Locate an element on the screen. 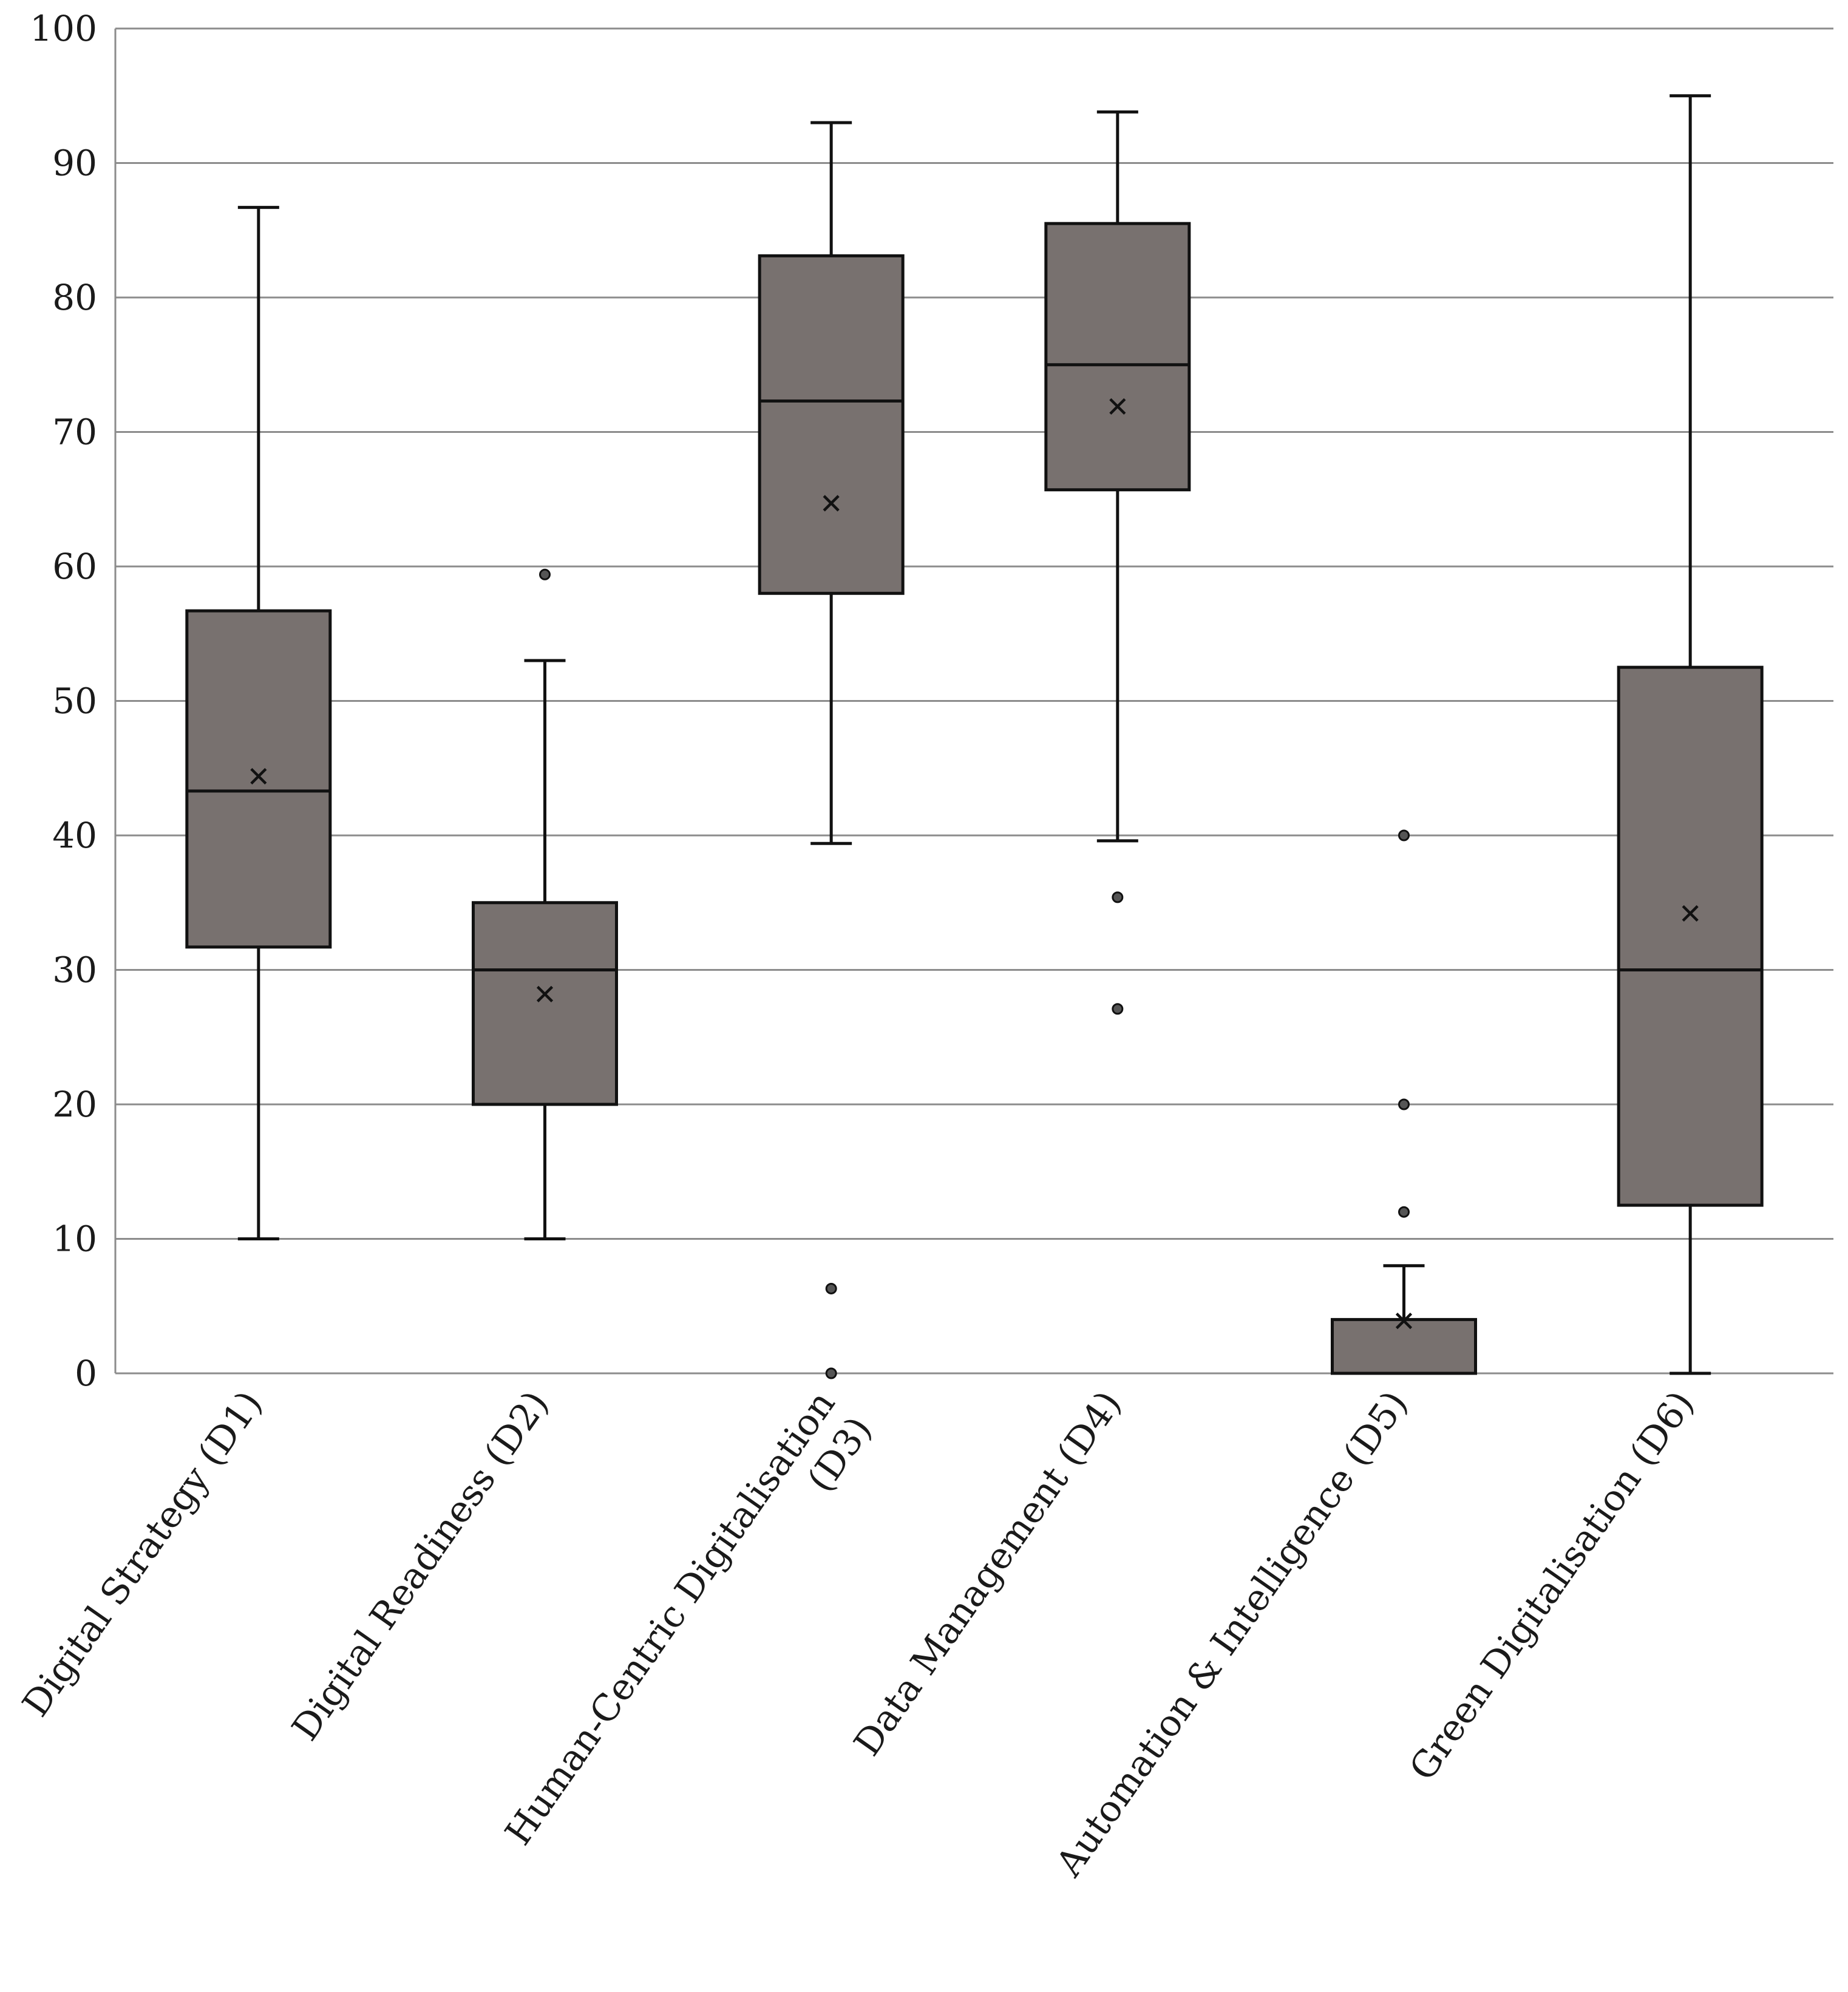  x-category-label: Green Digitalisation (D6) is located at coordinates (1551, 1585).